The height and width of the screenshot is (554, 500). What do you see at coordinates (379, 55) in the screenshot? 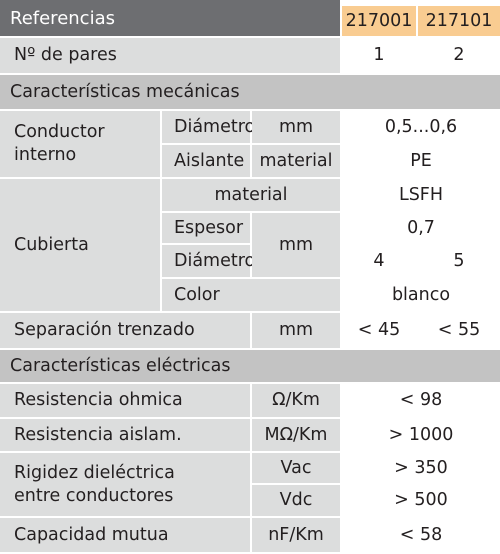
I see `pairs-value-217001: 1` at bounding box center [379, 55].